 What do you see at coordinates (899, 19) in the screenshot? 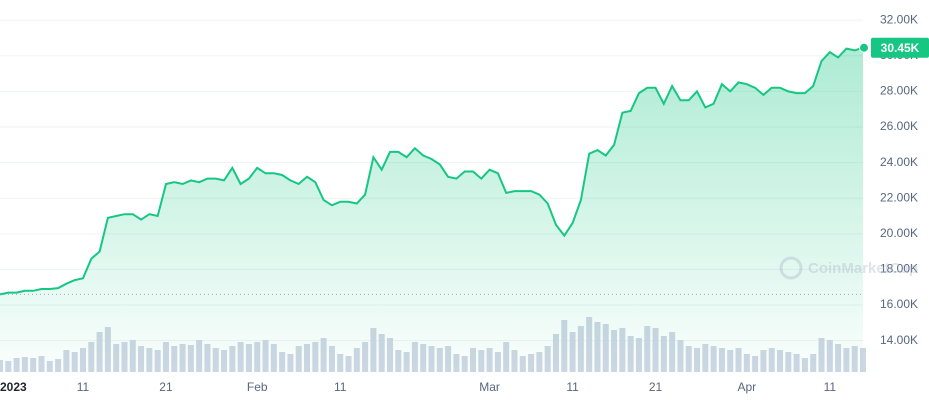
I see `y-tick-label: 32.00K` at bounding box center [899, 19].